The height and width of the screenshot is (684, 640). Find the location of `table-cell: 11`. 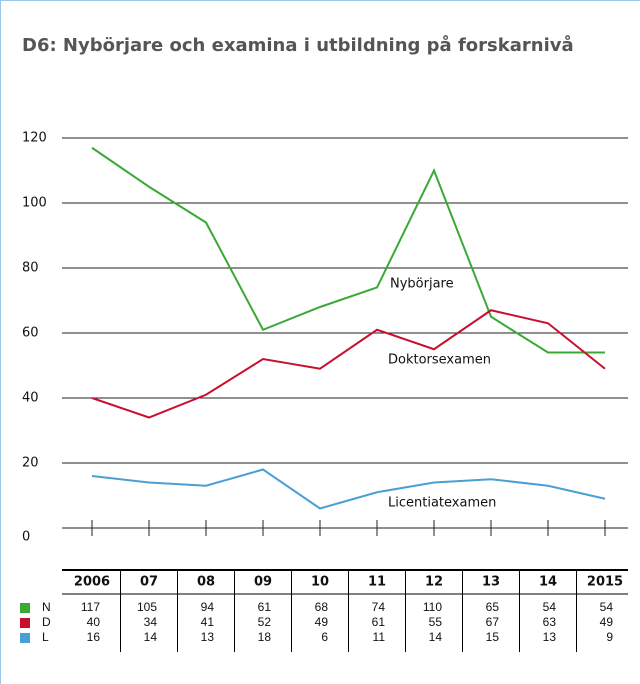

table-cell: 11 is located at coordinates (379, 637).